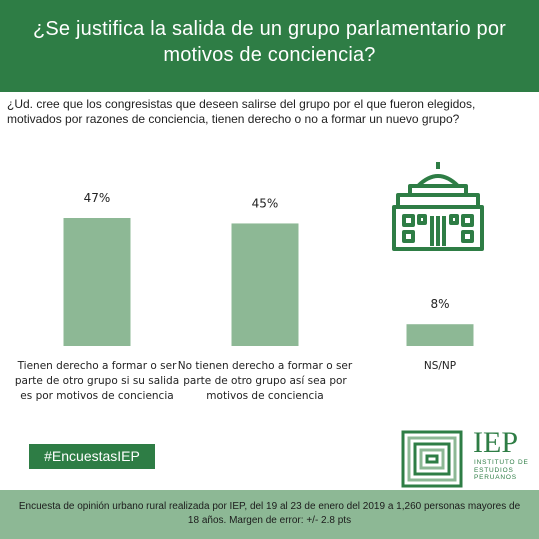 The width and height of the screenshot is (539, 539). Describe the element at coordinates (96, 396) in the screenshot. I see `category-label: es por motivos de conciencia` at that location.